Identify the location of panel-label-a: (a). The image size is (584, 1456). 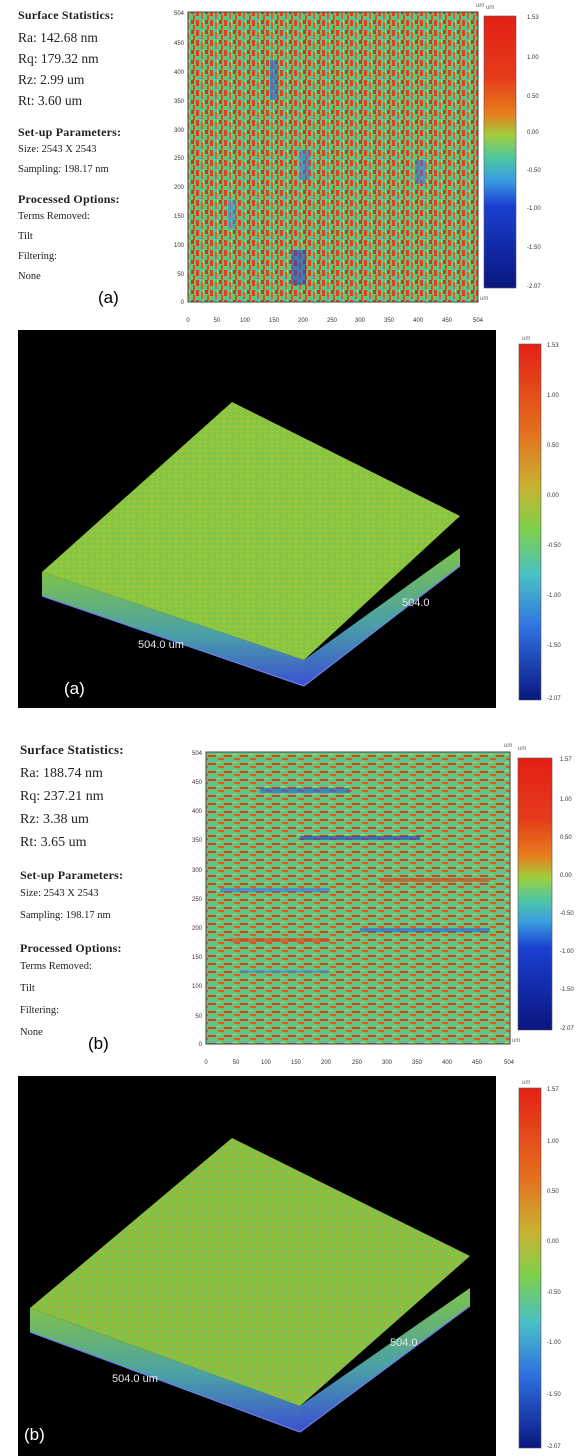
(108, 297).